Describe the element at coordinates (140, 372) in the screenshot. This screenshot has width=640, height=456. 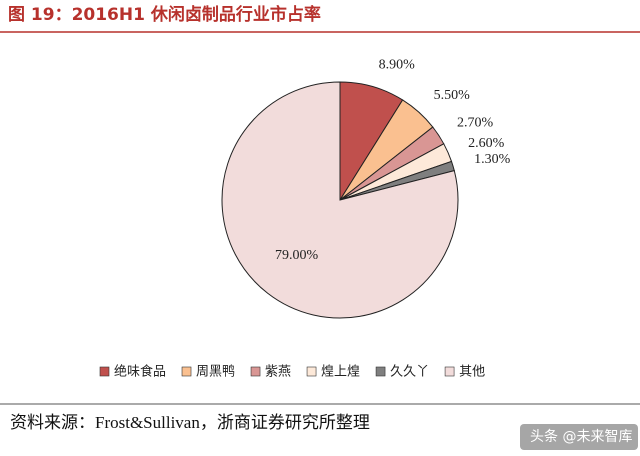
I see `legend-label: 绝味食品` at that location.